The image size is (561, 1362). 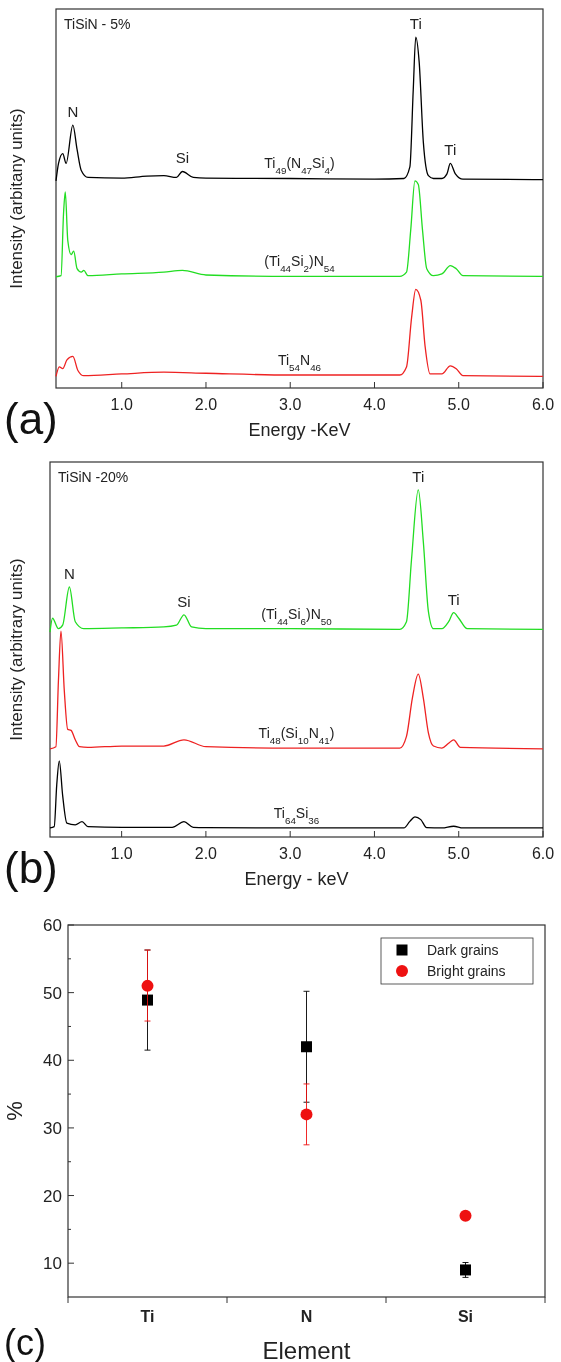 I want to click on y-tick-label: 40, so click(x=52, y=1061).